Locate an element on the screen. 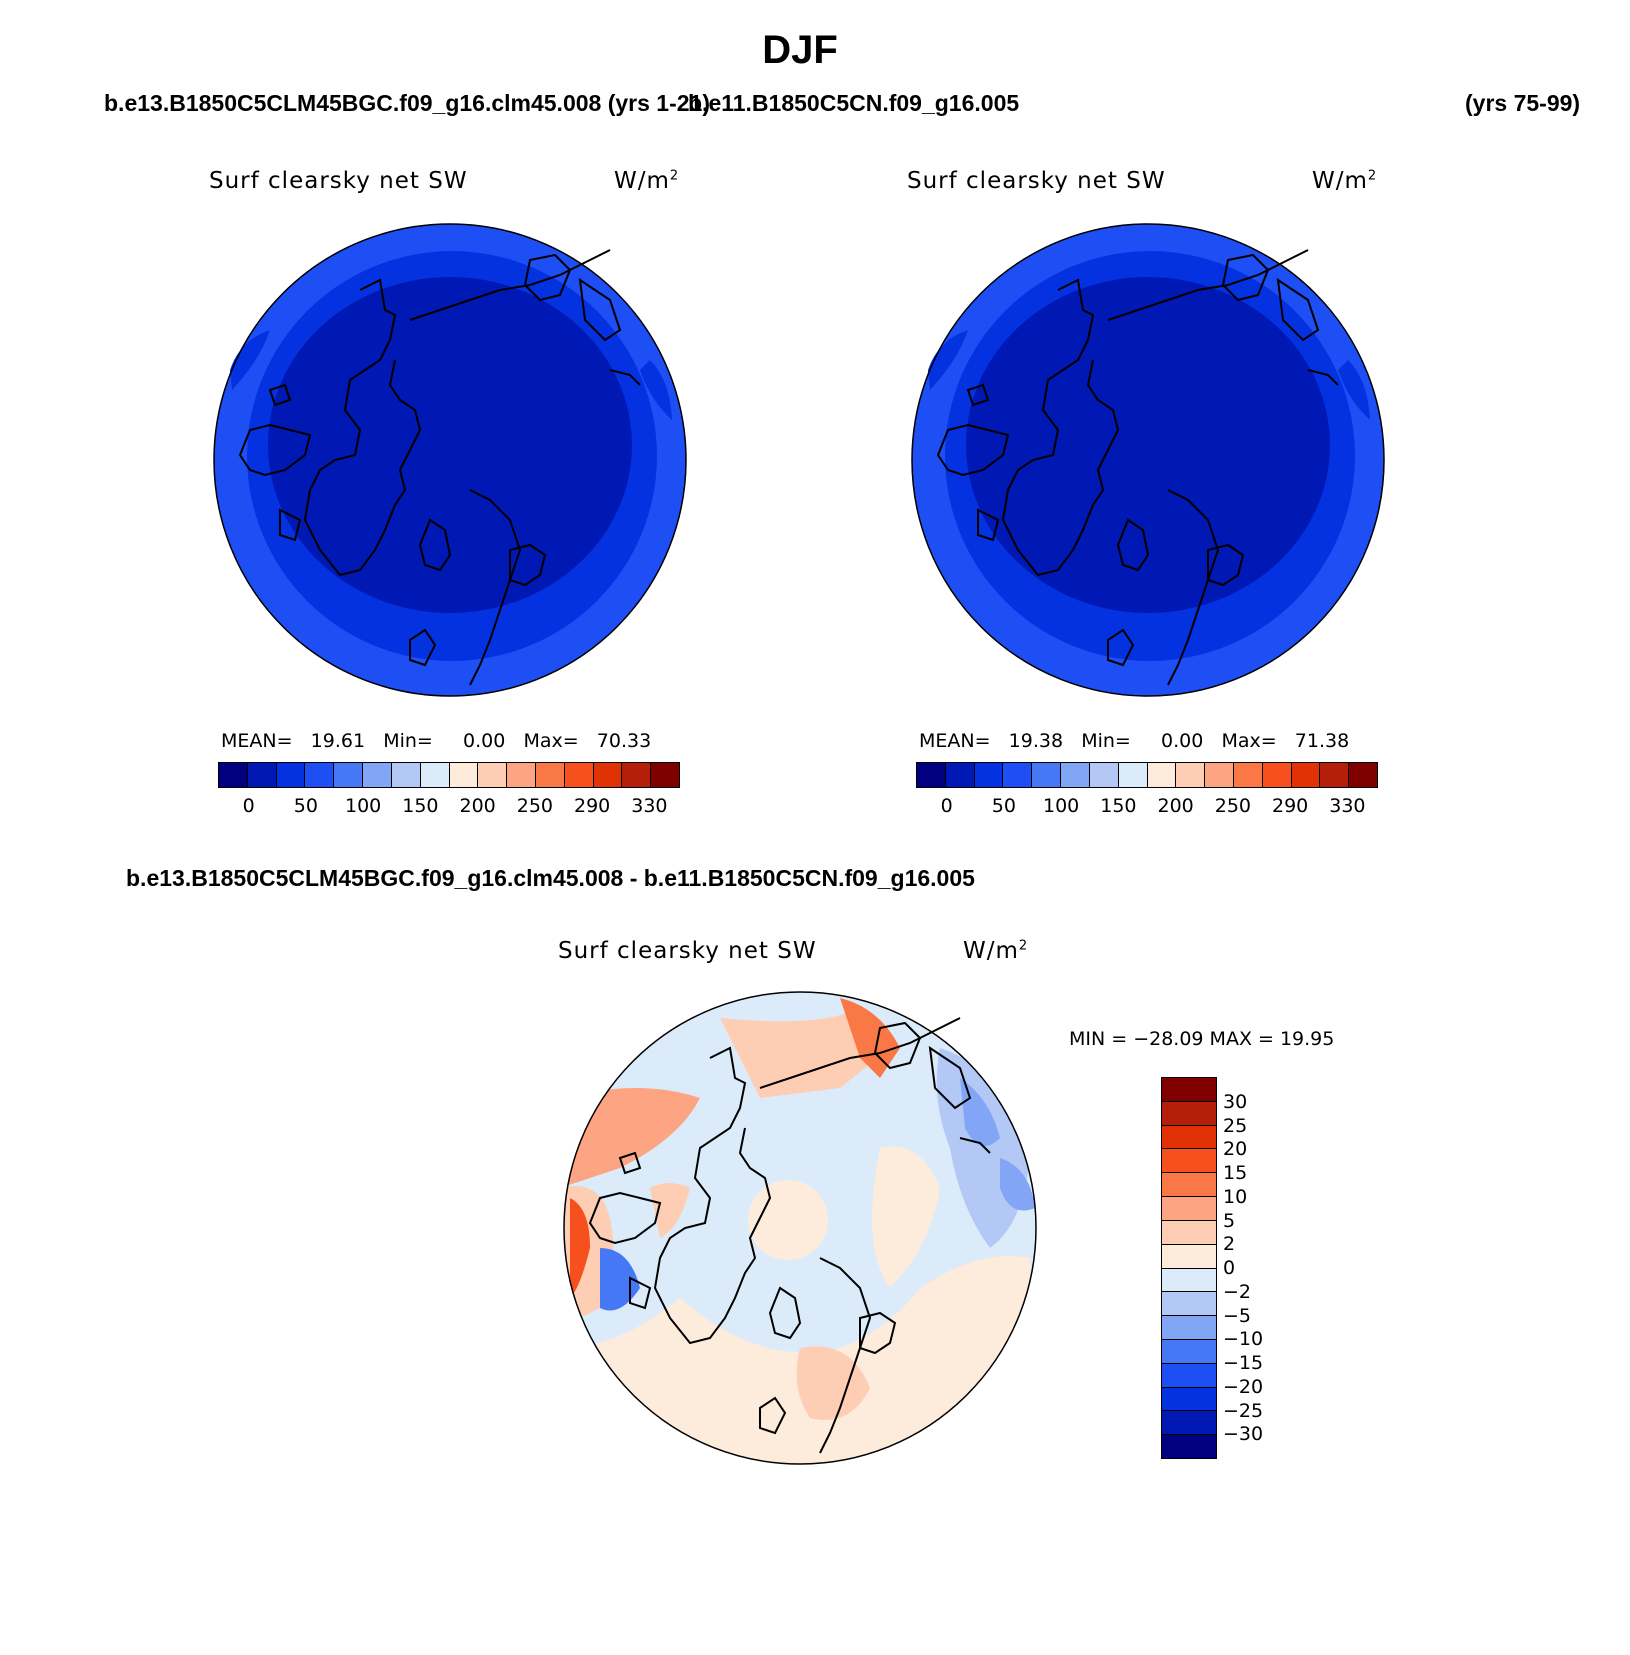 This screenshot has width=1630, height=1655. colorbar-tick-label: −10 is located at coordinates (1243, 1339).